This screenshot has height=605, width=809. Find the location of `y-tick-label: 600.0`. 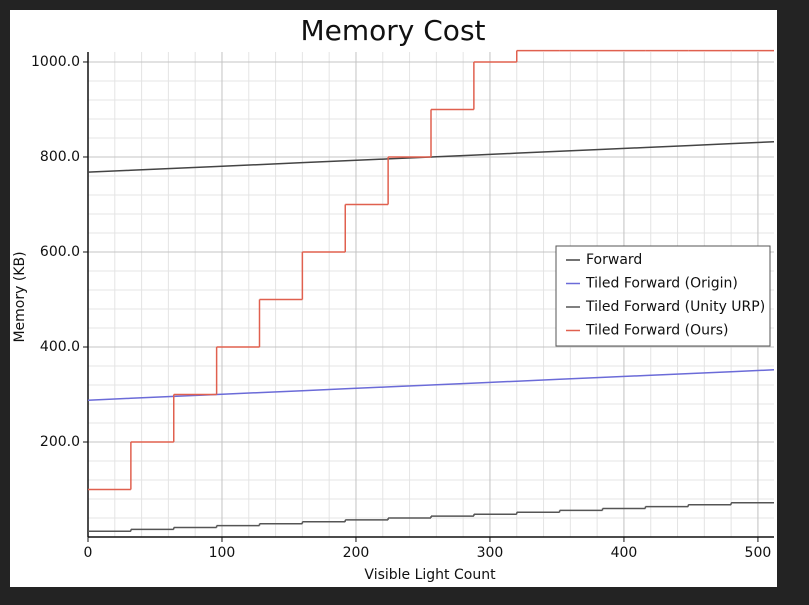

y-tick-label: 600.0 is located at coordinates (60, 252).